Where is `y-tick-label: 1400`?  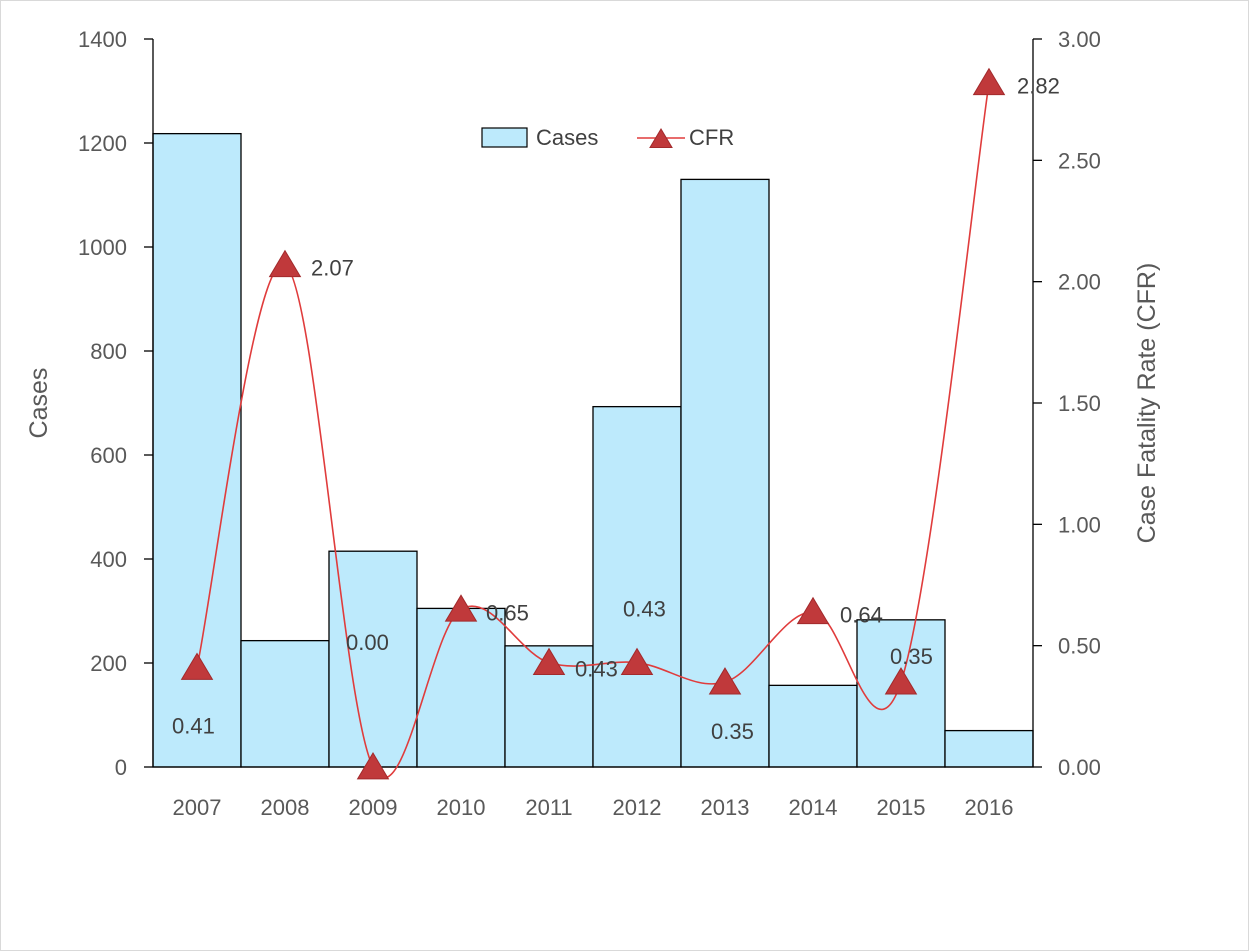 y-tick-label: 1400 is located at coordinates (102, 39).